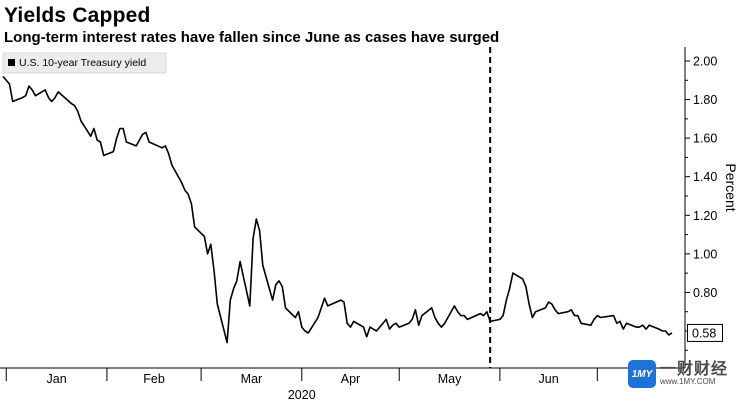  What do you see at coordinates (705, 254) in the screenshot?
I see `y-tick-label: 1.00` at bounding box center [705, 254].